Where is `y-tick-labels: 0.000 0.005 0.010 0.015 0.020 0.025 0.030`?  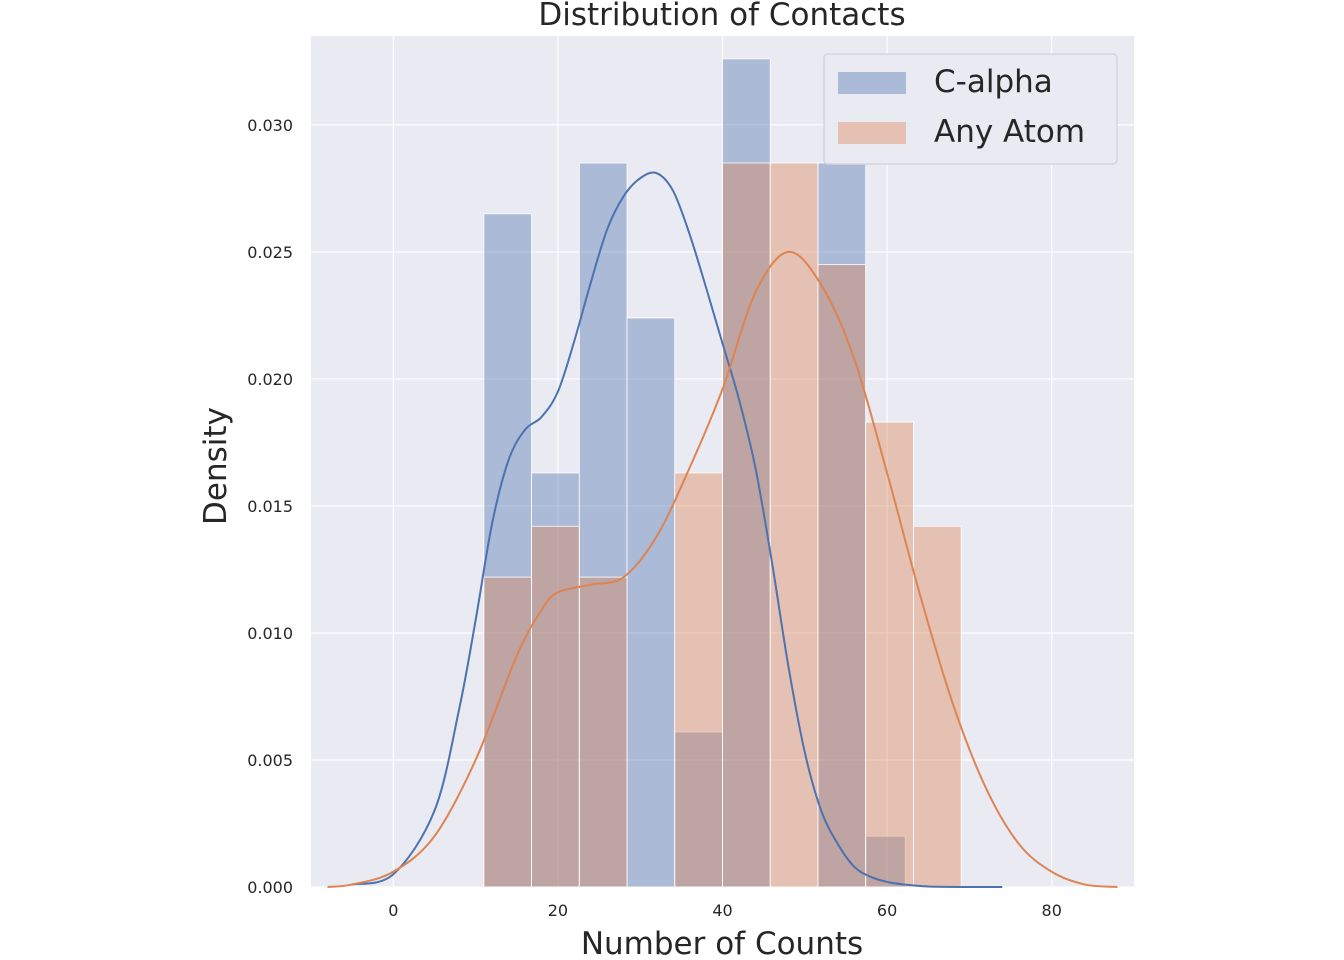
y-tick-labels: 0.000 0.005 0.010 0.015 0.020 0.025 0.030 is located at coordinates (270, 506).